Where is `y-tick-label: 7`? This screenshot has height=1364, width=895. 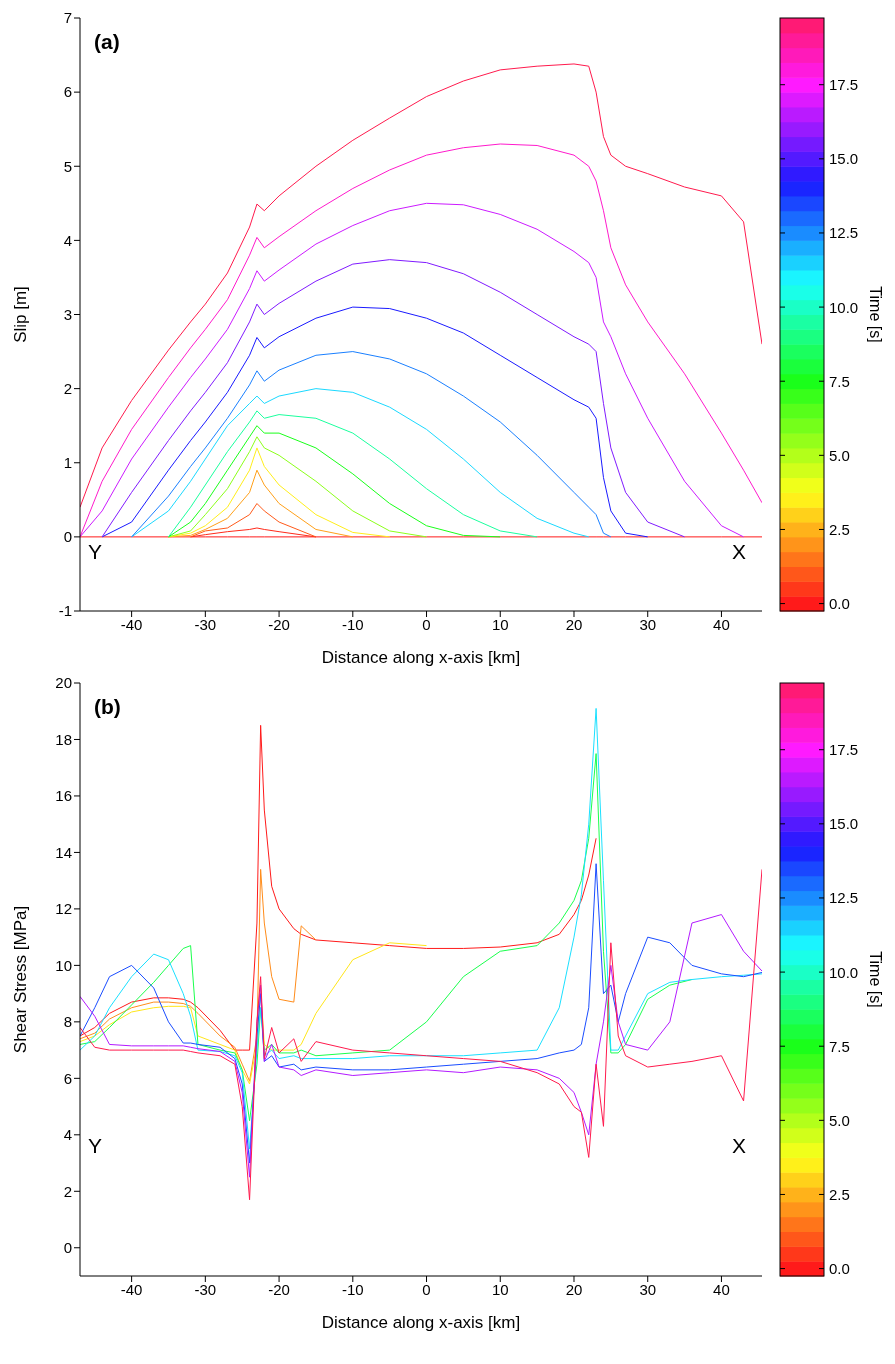
y-tick-label: 7 is located at coordinates (67, 18).